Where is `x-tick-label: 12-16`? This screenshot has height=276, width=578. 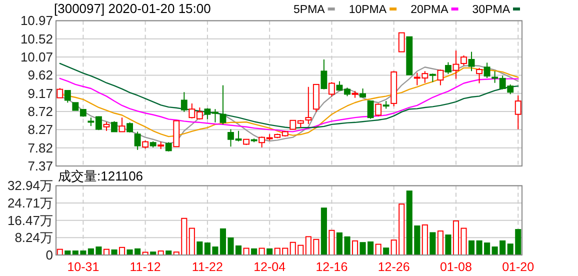
x-tick-label: 12-16 is located at coordinates (332, 267).